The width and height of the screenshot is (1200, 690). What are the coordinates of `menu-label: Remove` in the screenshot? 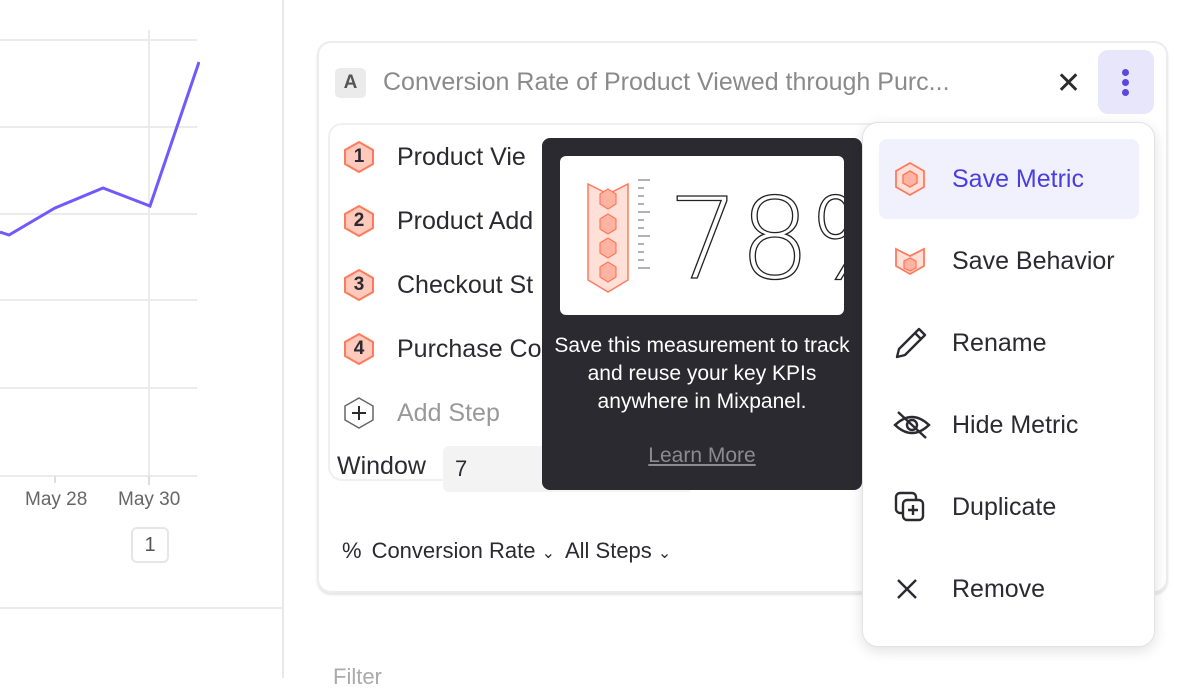 It's located at (999, 588).